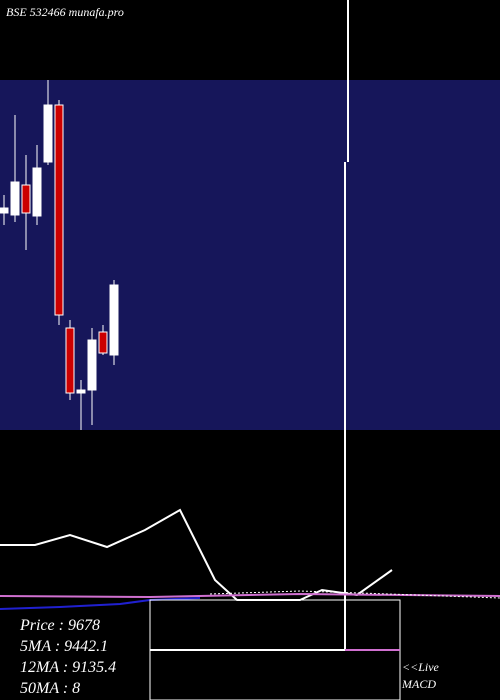  I want to click on macd-label: MACD, so click(418, 684).